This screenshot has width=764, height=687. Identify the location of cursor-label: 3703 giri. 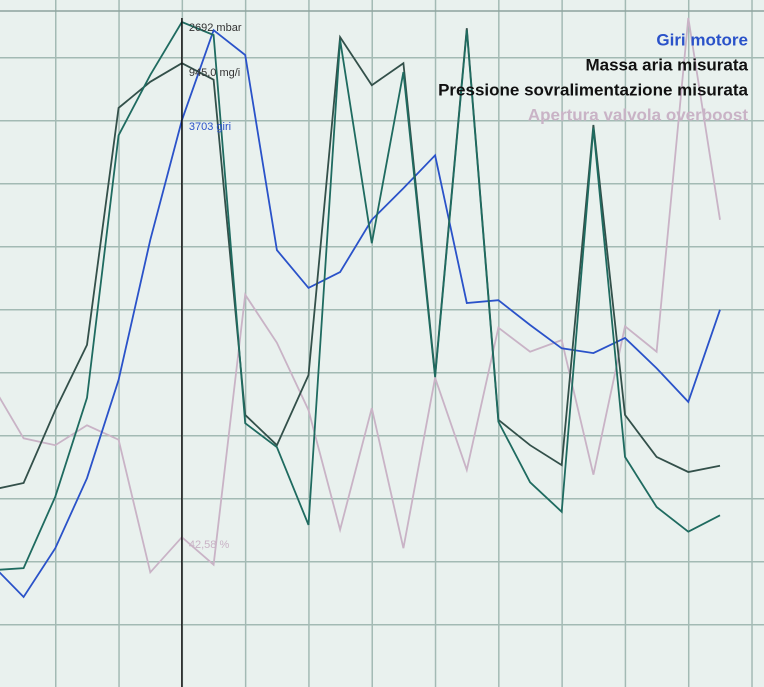
(210, 127).